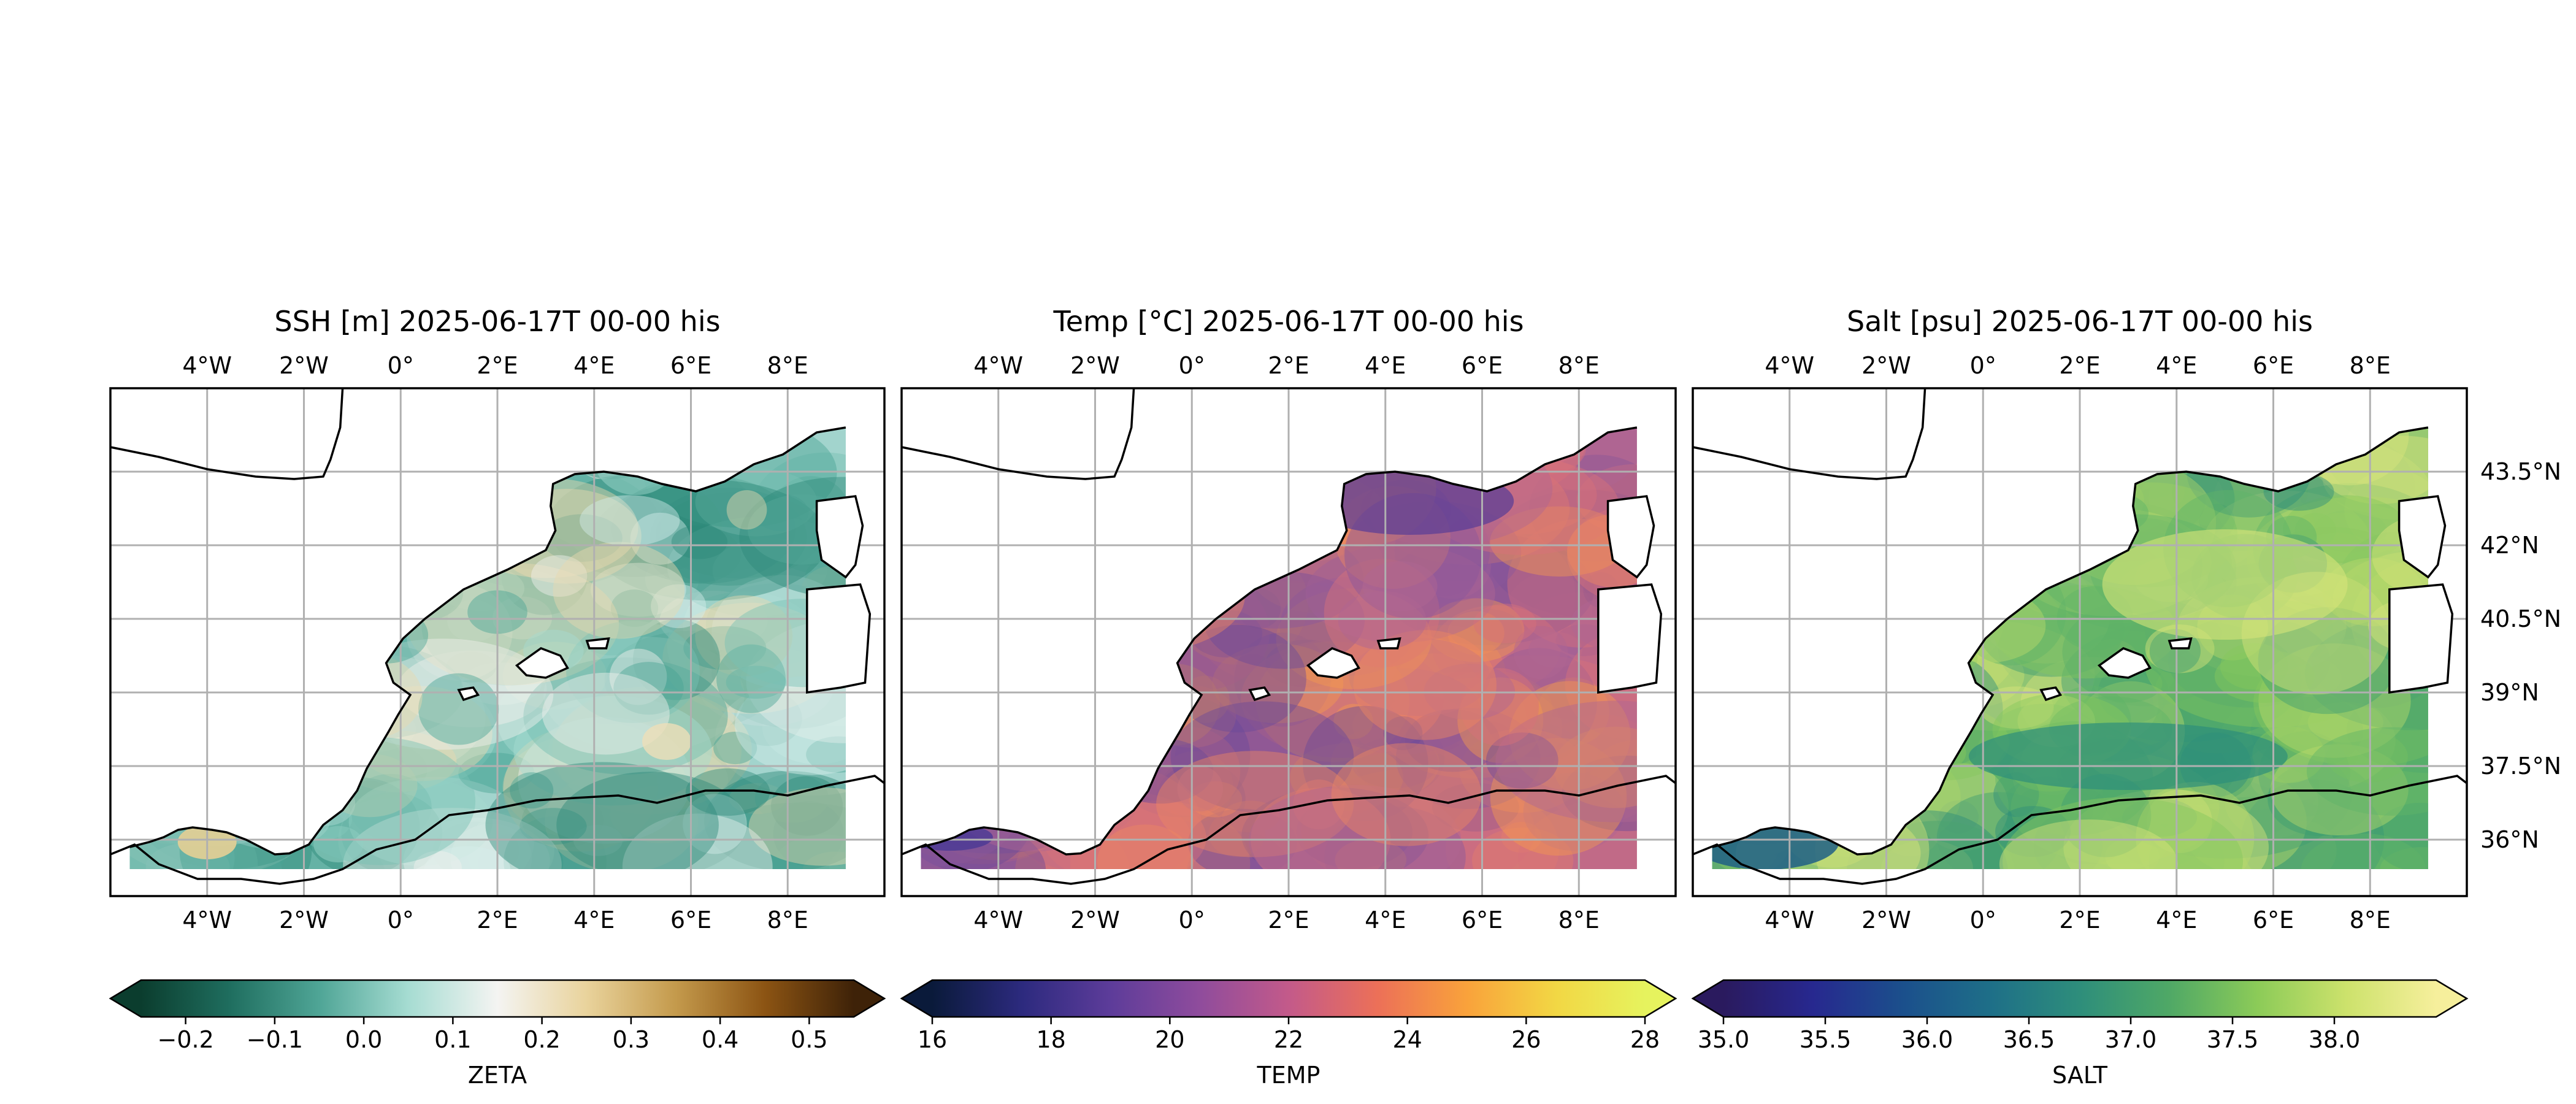  I want to click on colorbar-tick-label: 28, so click(1645, 1039).